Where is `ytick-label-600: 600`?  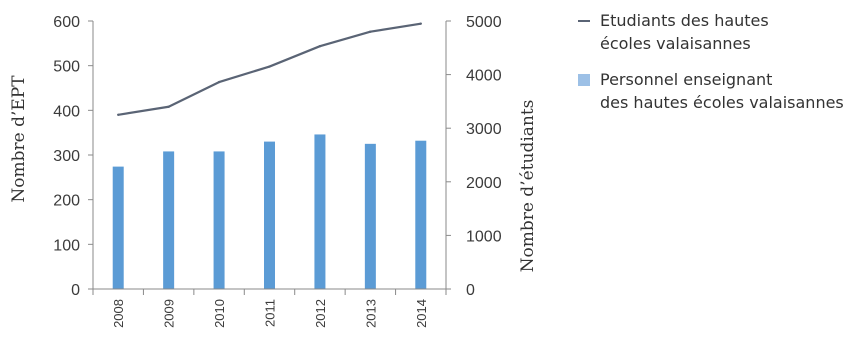
ytick-label-600: 600 is located at coordinates (66, 22).